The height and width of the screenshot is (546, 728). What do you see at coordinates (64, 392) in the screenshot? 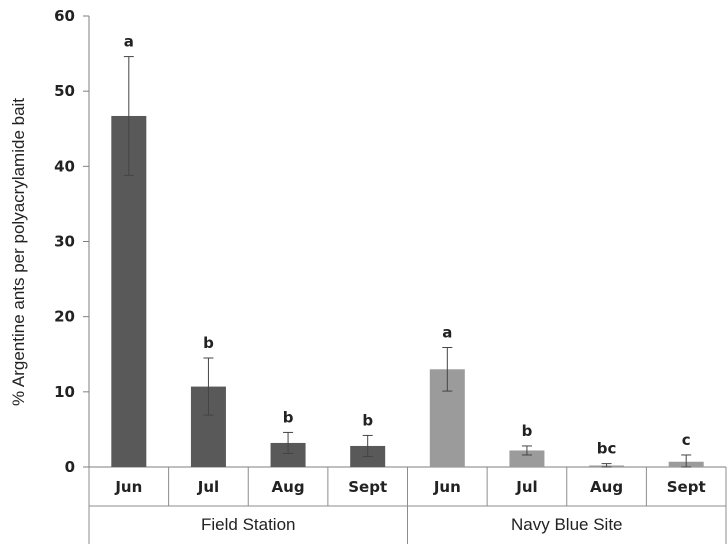
I see `y-tick-label: 10` at bounding box center [64, 392].